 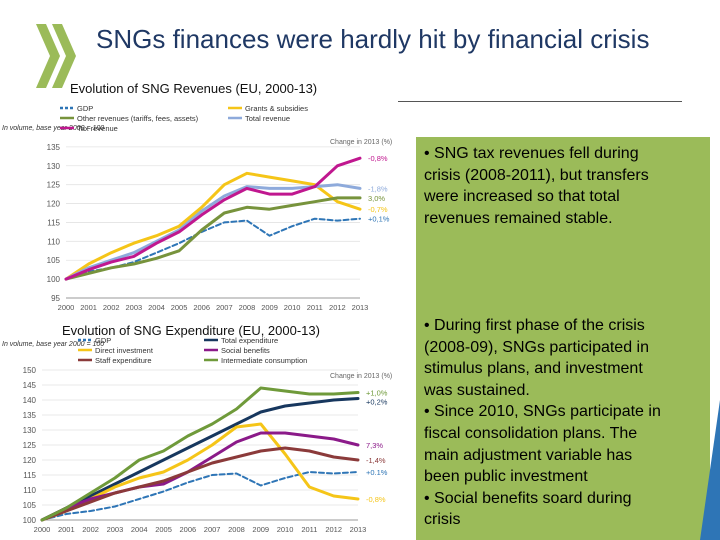 What do you see at coordinates (533, 369) in the screenshot?
I see `text-line: stimulus plans, and investment` at bounding box center [533, 369].